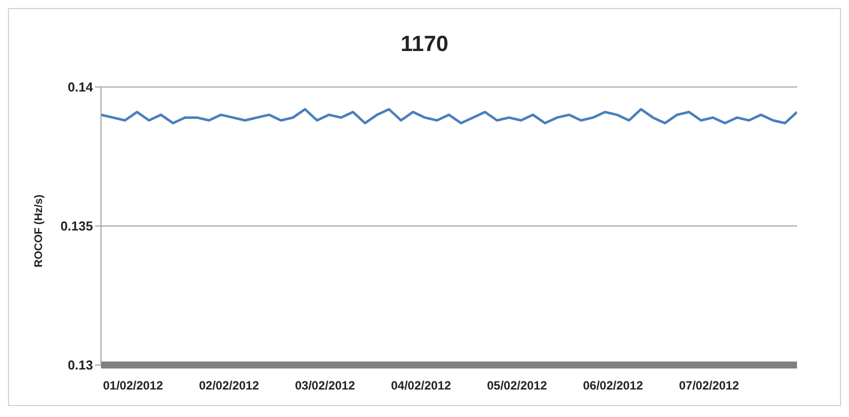 The image size is (849, 417). What do you see at coordinates (81, 87) in the screenshot?
I see `y-tick-label: 0.14` at bounding box center [81, 87].